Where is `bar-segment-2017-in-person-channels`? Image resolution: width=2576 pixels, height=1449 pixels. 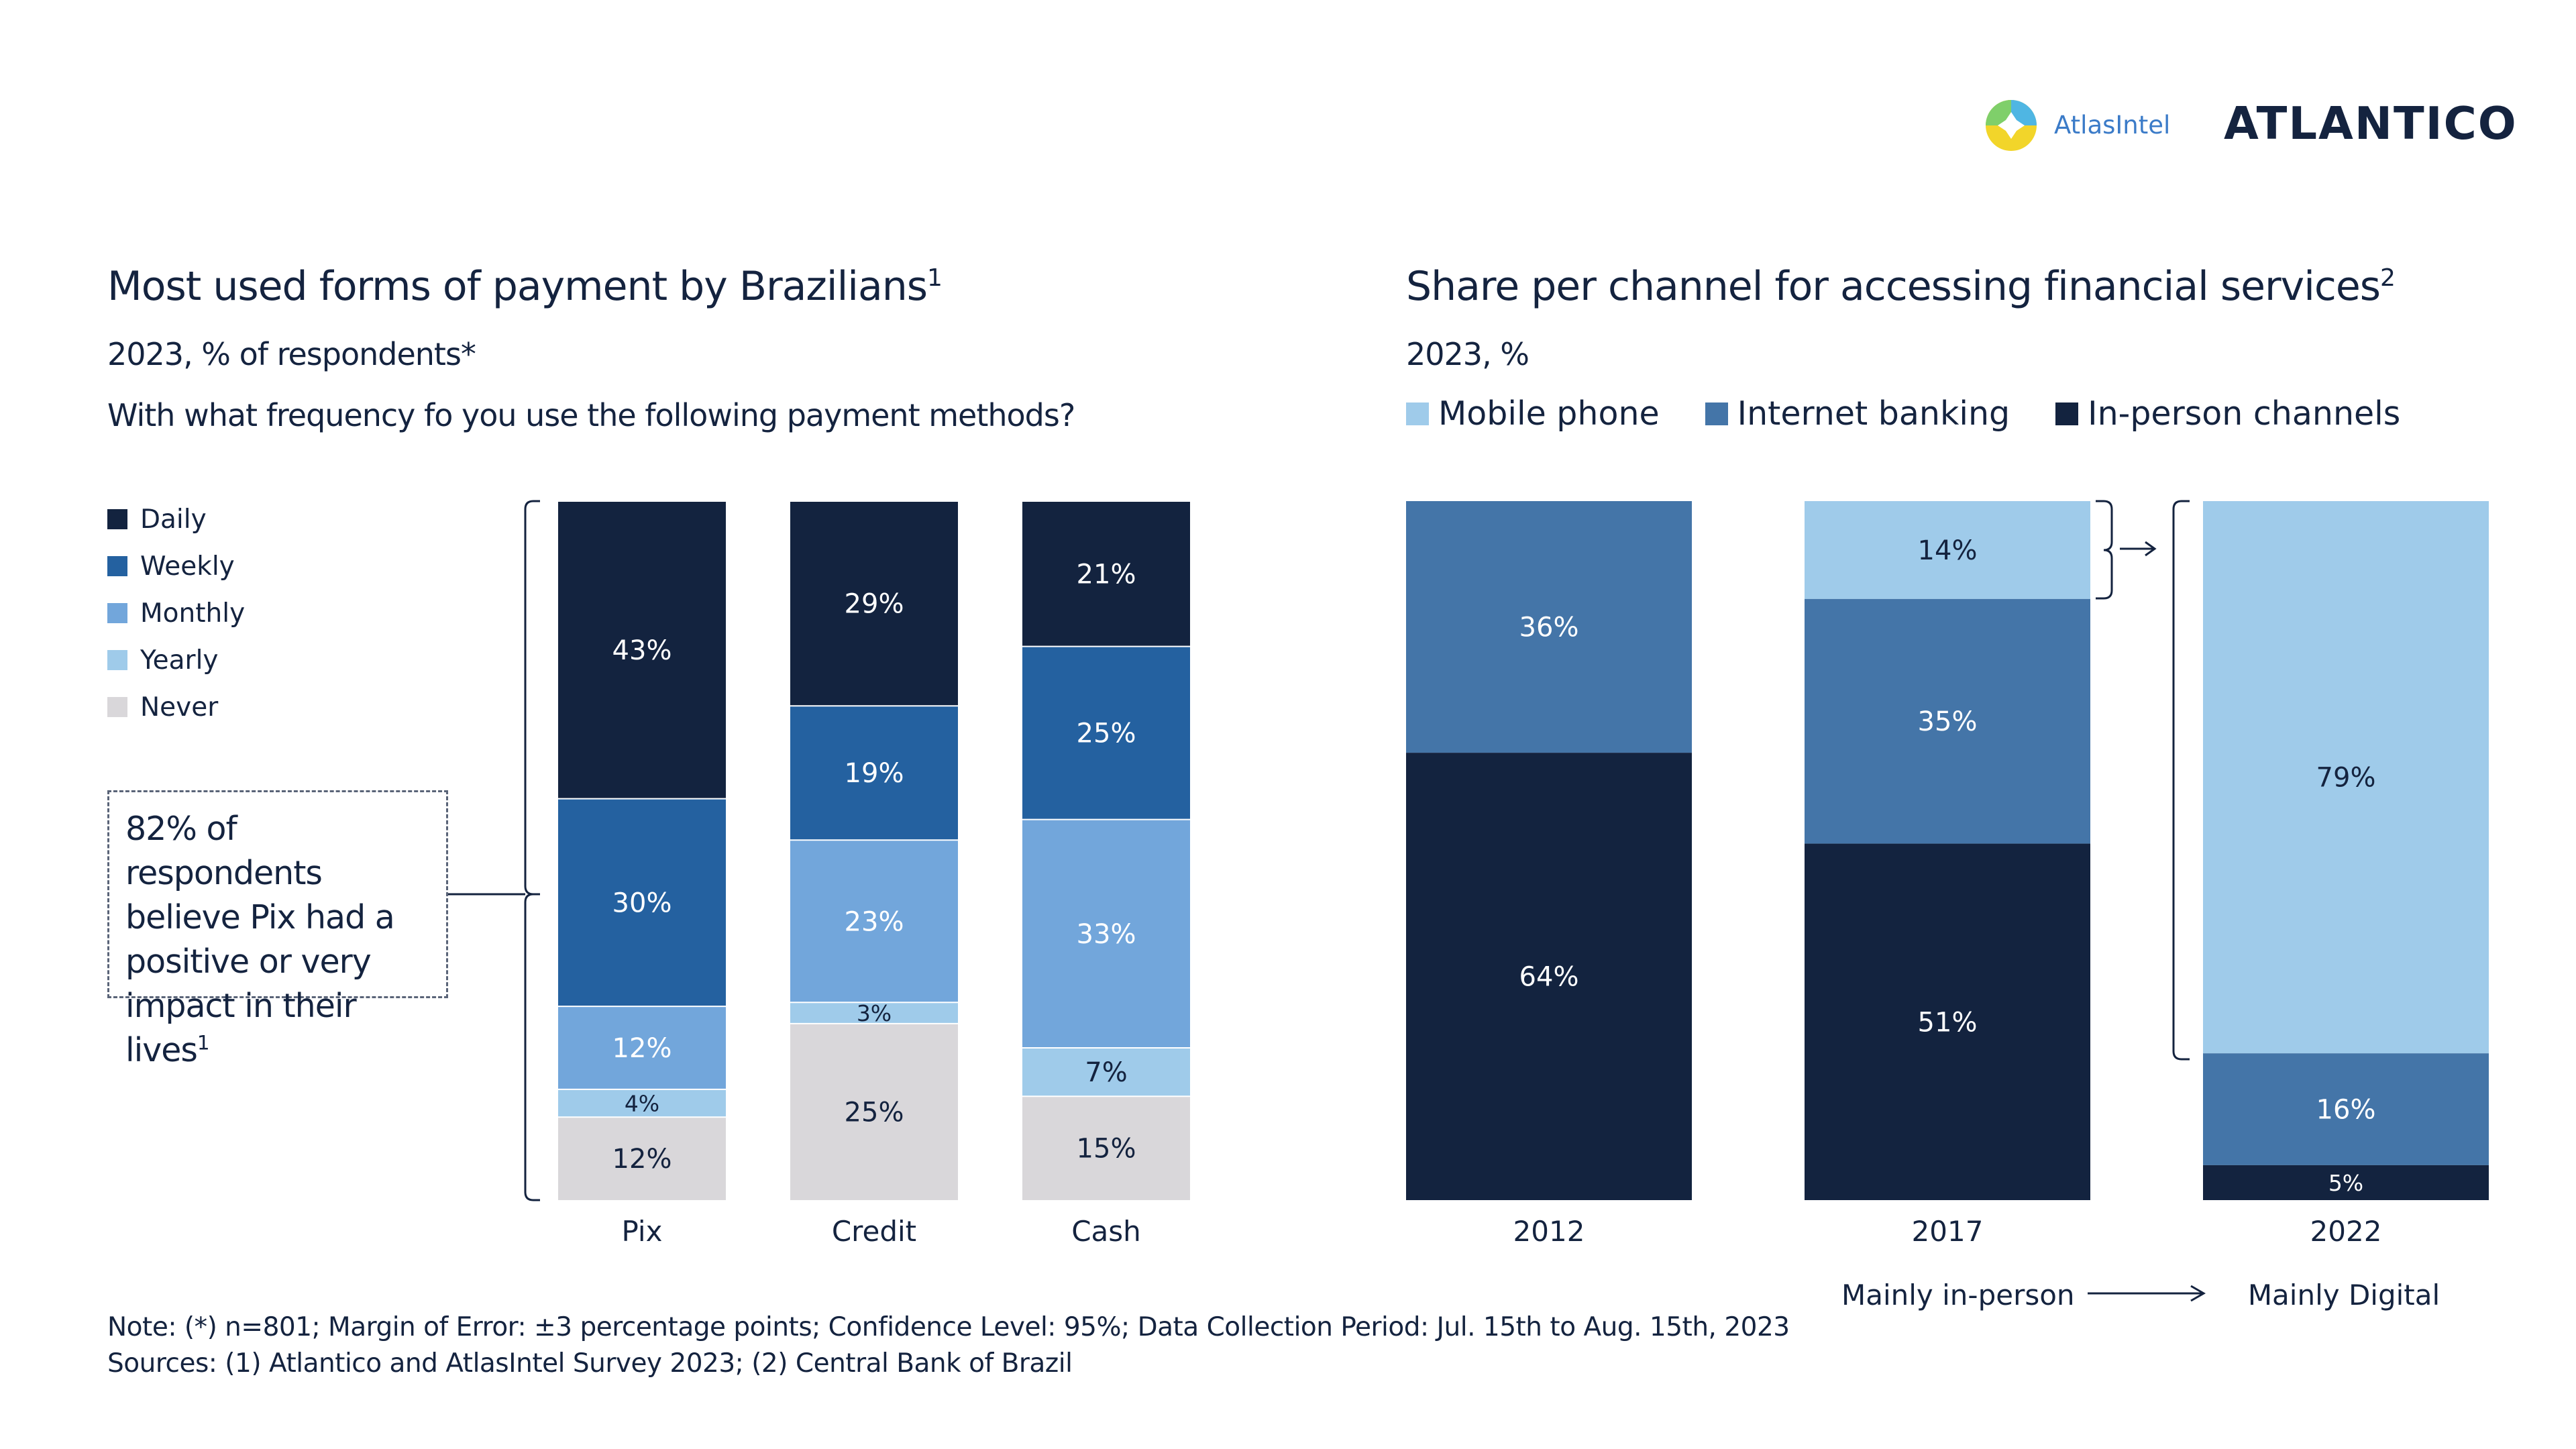 bar-segment-2017-in-person-channels is located at coordinates (1947, 1021).